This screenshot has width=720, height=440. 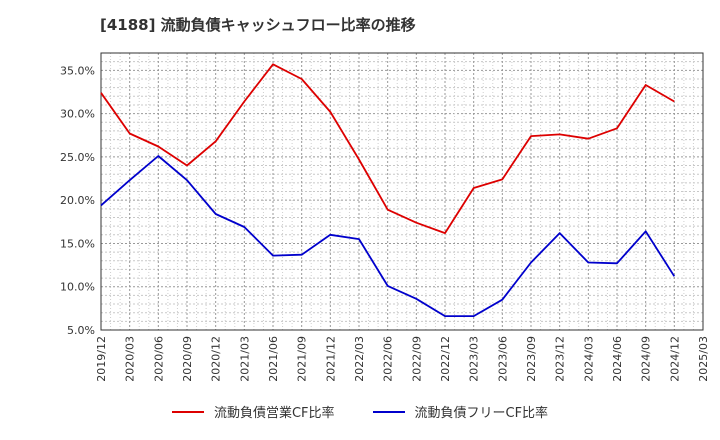 What do you see at coordinates (273, 359) in the screenshot?
I see `x-tick-label: 2021/06` at bounding box center [273, 359].